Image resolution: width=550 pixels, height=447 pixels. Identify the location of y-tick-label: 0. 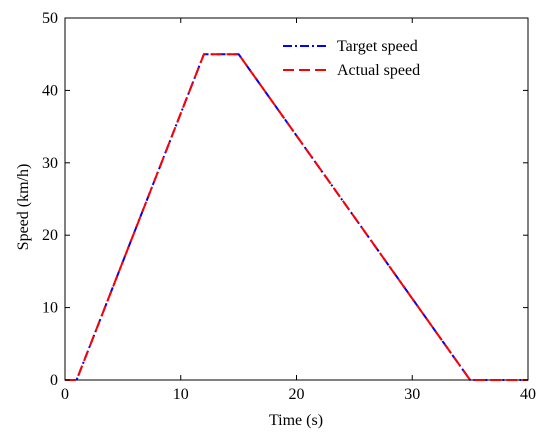
(54, 380).